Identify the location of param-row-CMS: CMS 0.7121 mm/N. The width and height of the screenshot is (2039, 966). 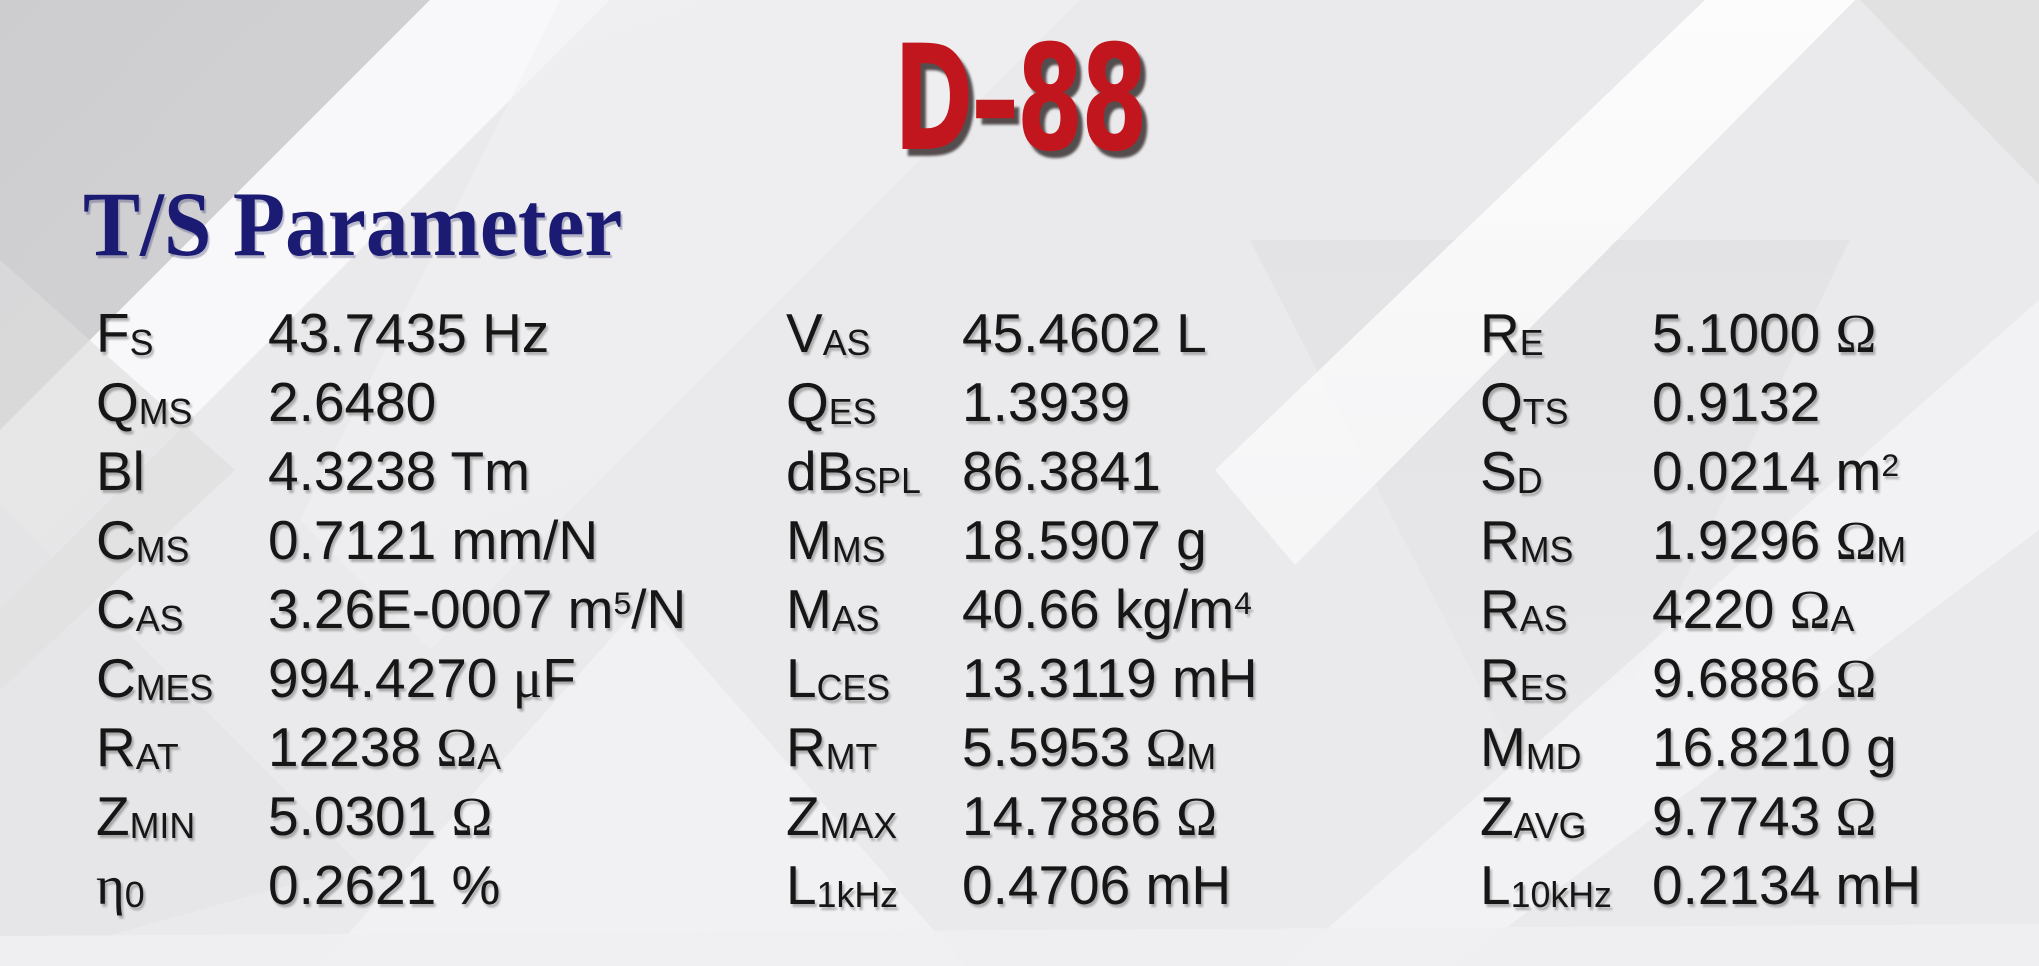
(391, 540).